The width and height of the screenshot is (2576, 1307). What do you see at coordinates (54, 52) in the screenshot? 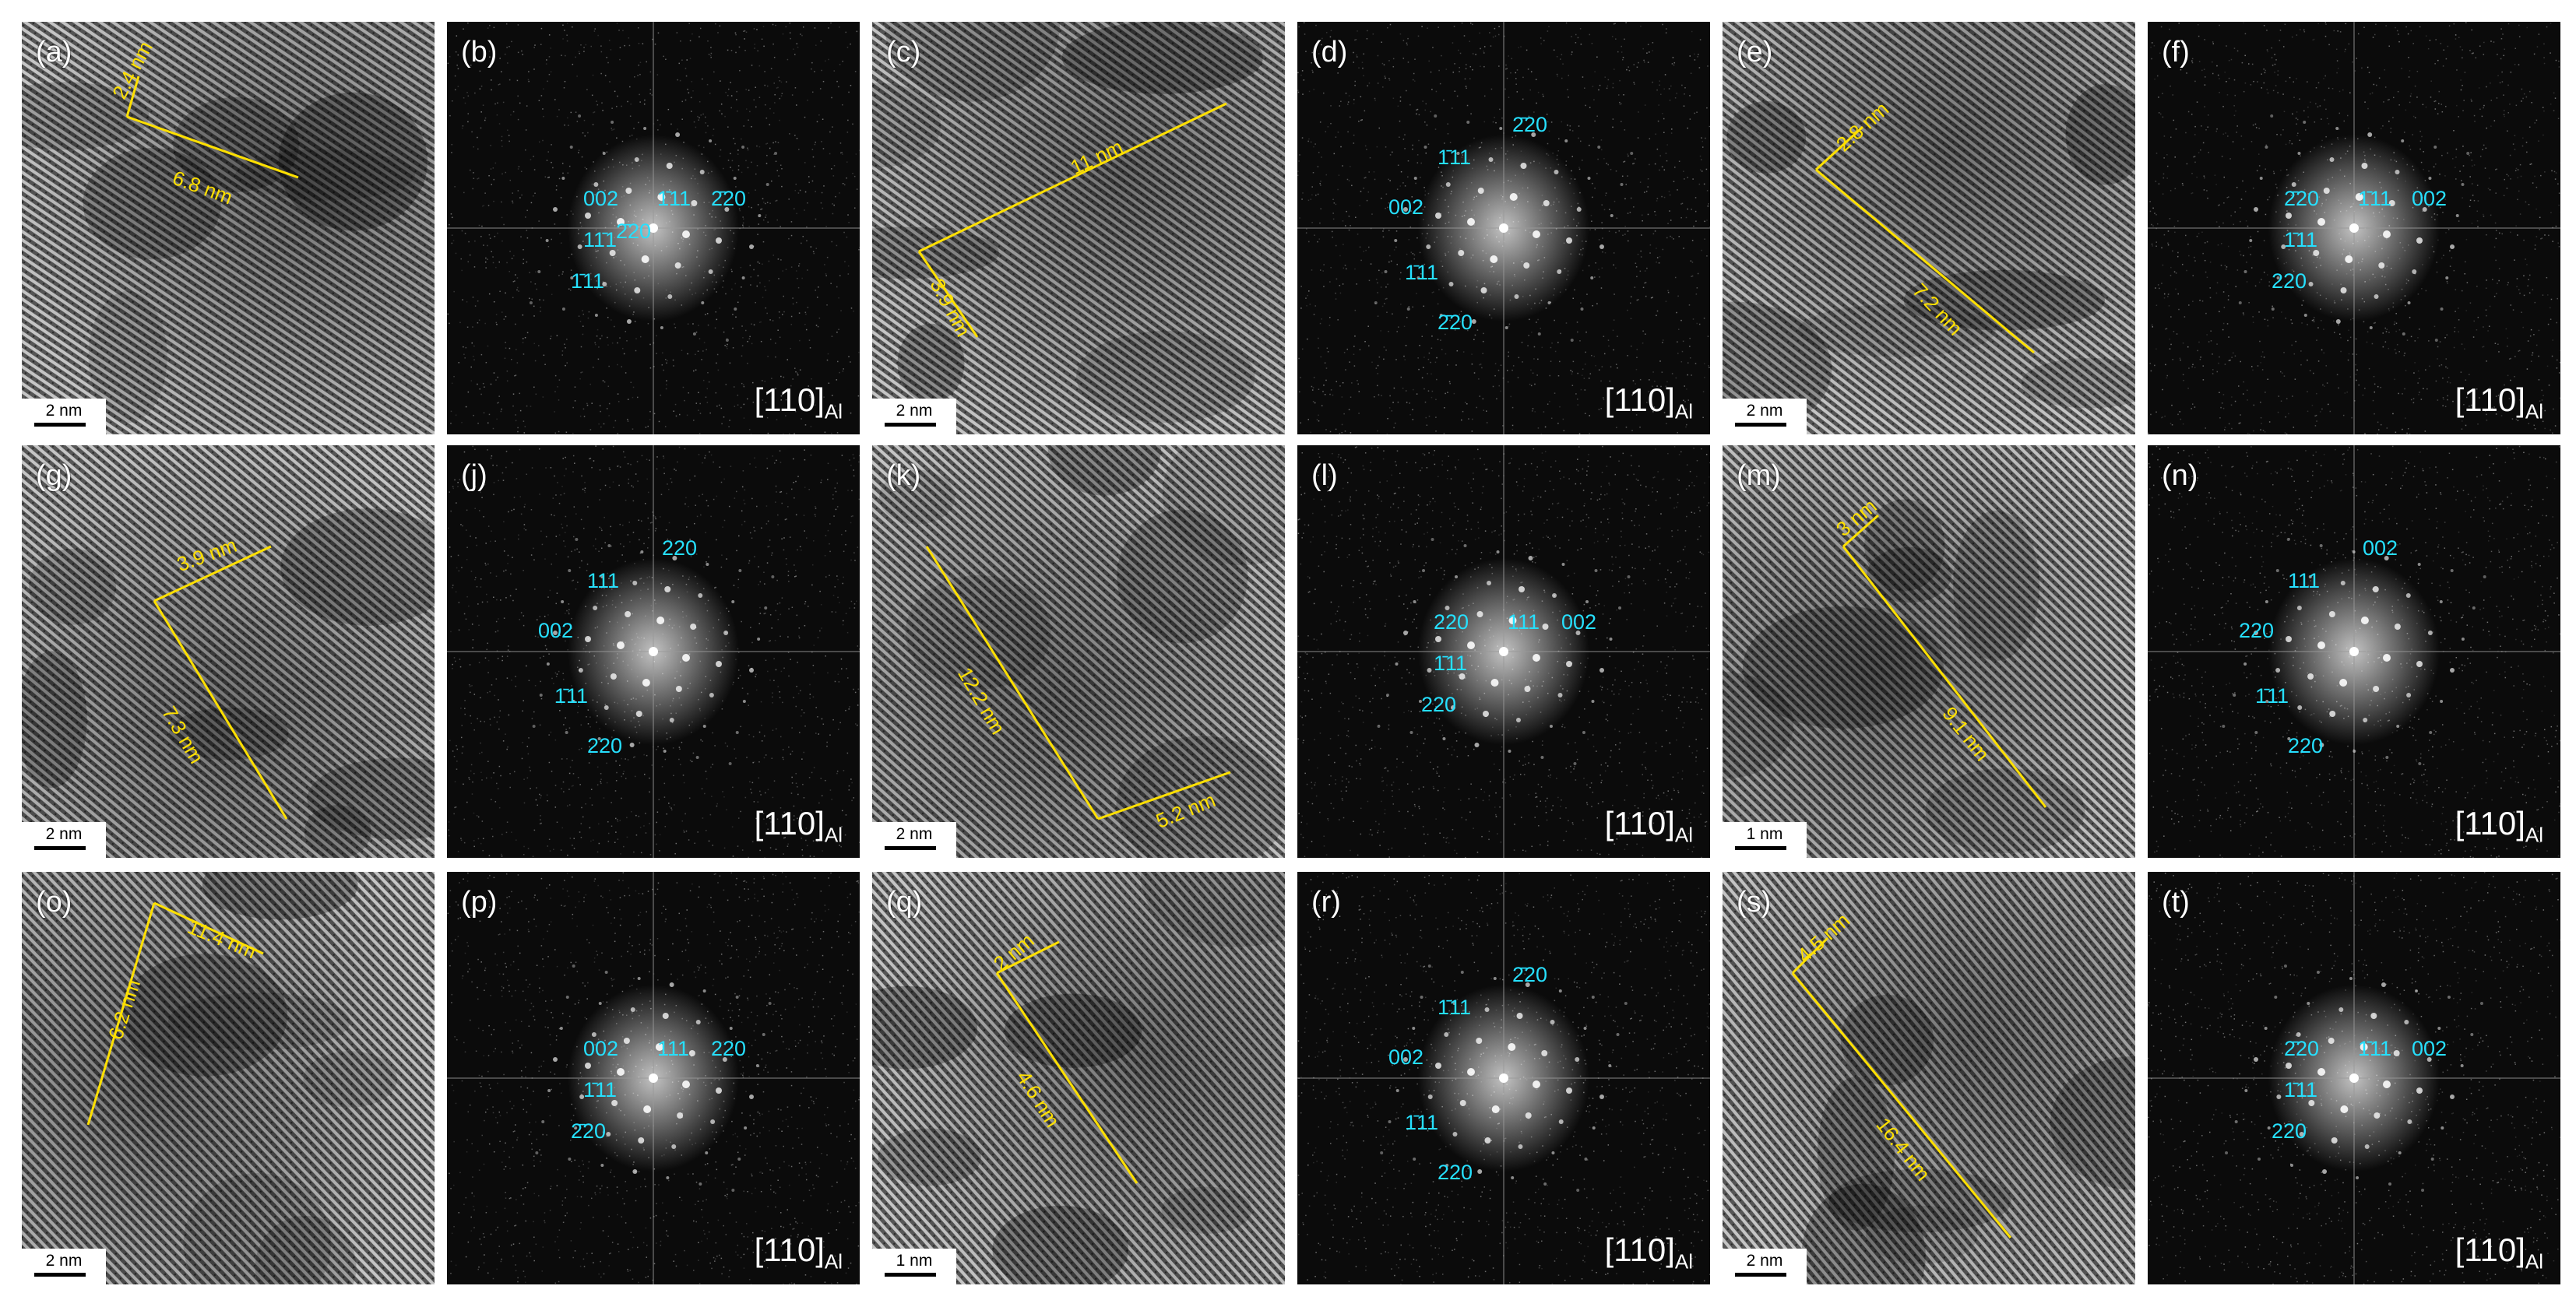
I see `panel-label: (a)` at bounding box center [54, 52].